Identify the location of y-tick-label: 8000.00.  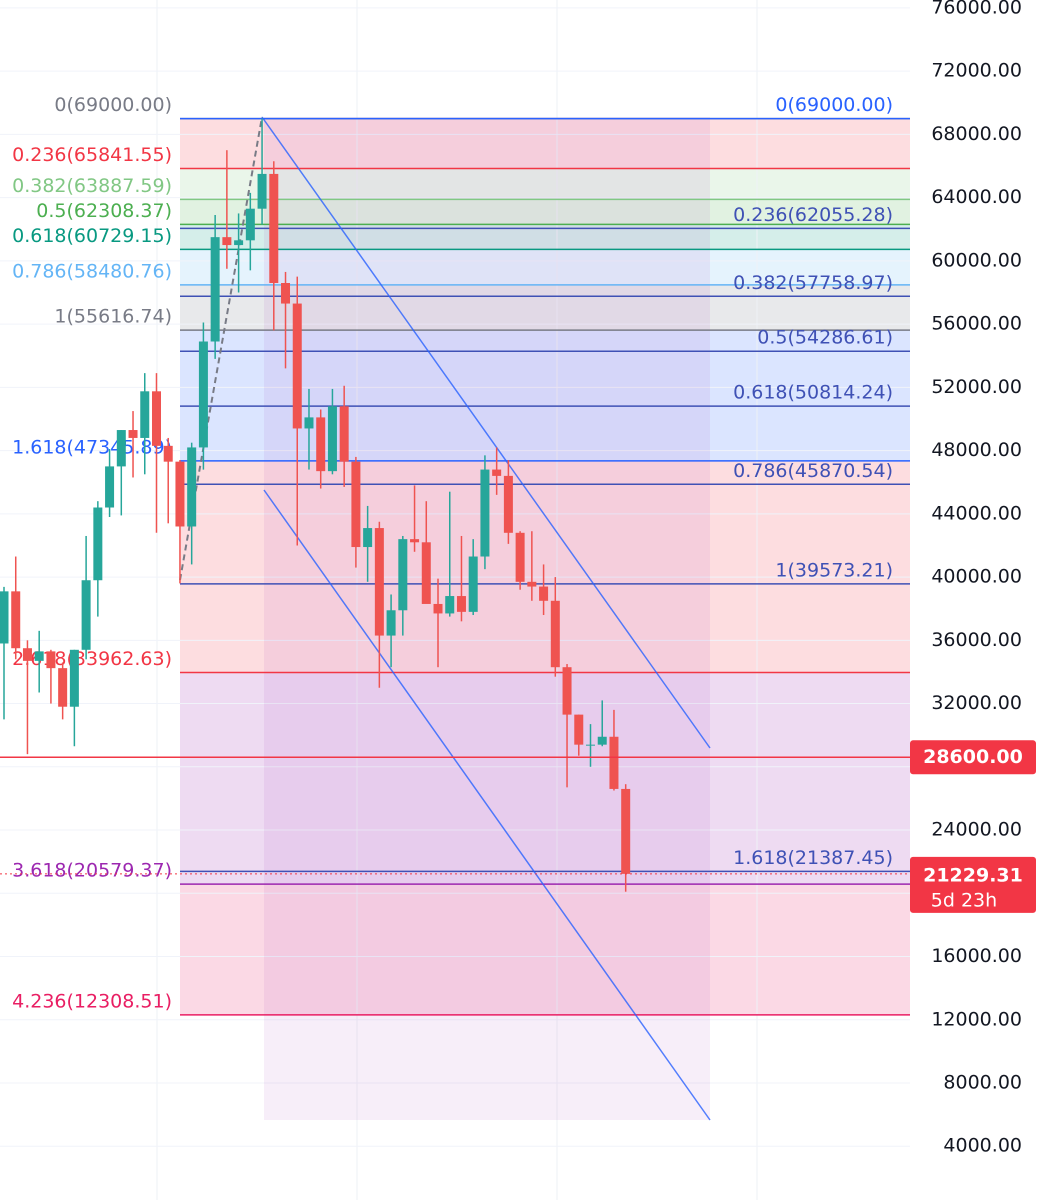
(982, 1083).